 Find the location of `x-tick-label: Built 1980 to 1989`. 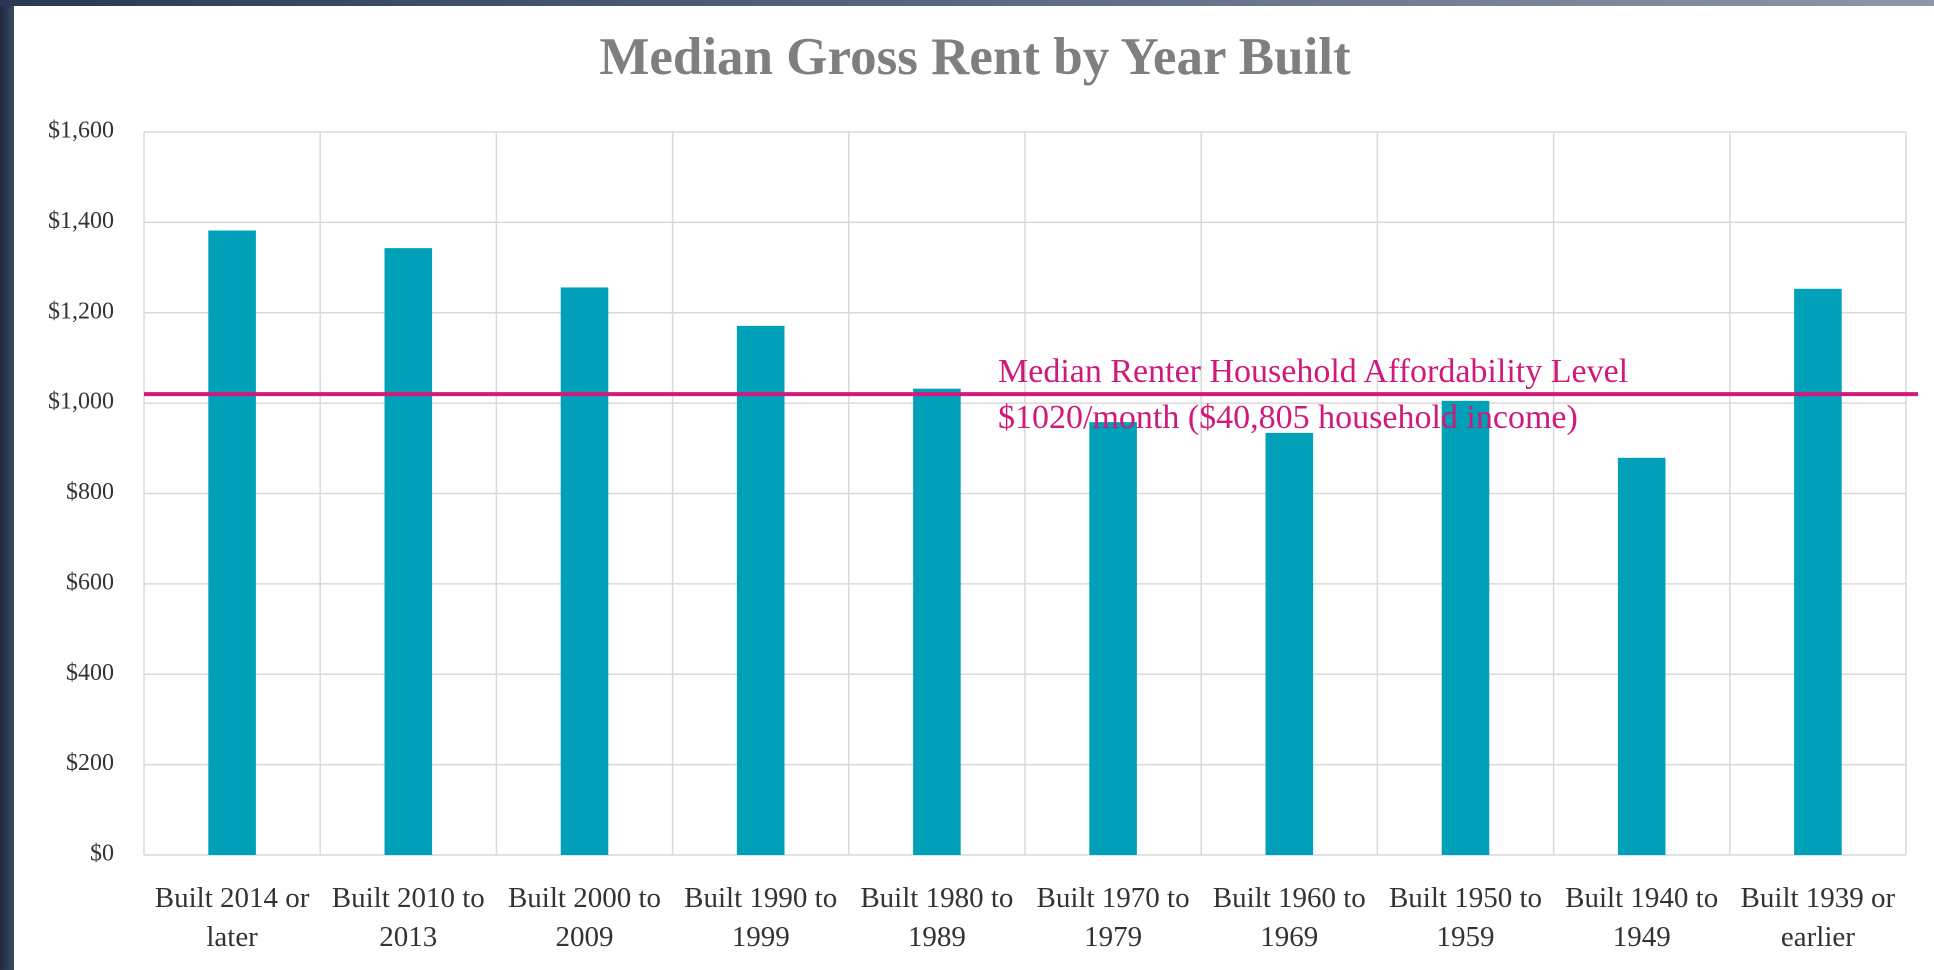

x-tick-label: Built 1980 to 1989 is located at coordinates (937, 917).